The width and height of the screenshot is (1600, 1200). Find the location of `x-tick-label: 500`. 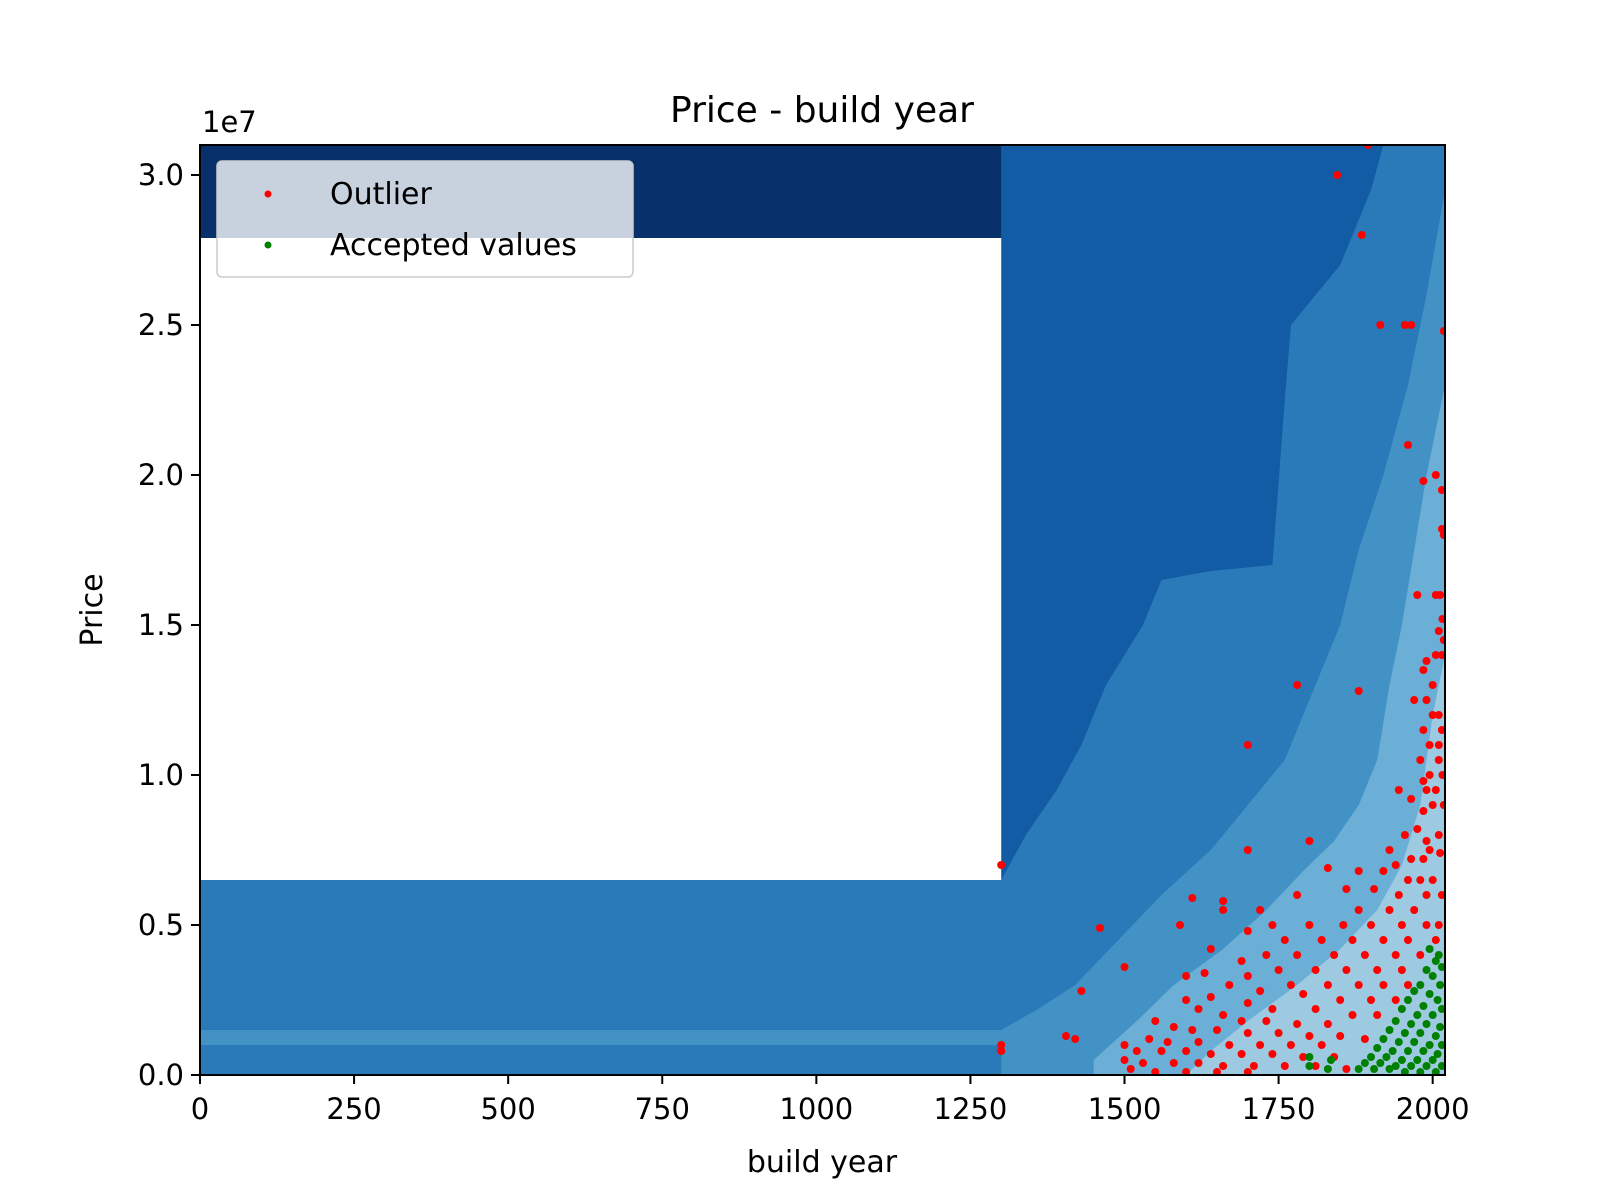

x-tick-label: 500 is located at coordinates (507, 1109).